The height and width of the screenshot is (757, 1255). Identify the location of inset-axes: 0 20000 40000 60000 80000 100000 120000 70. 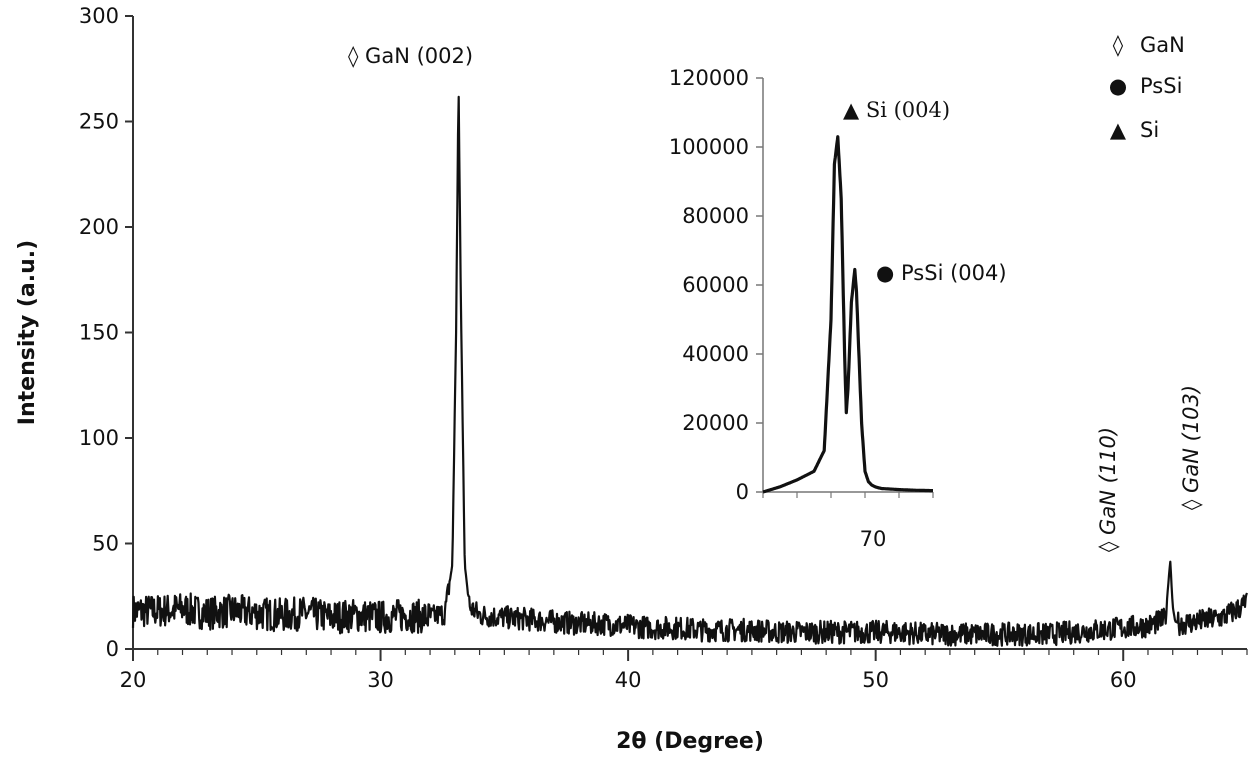
(801, 308).